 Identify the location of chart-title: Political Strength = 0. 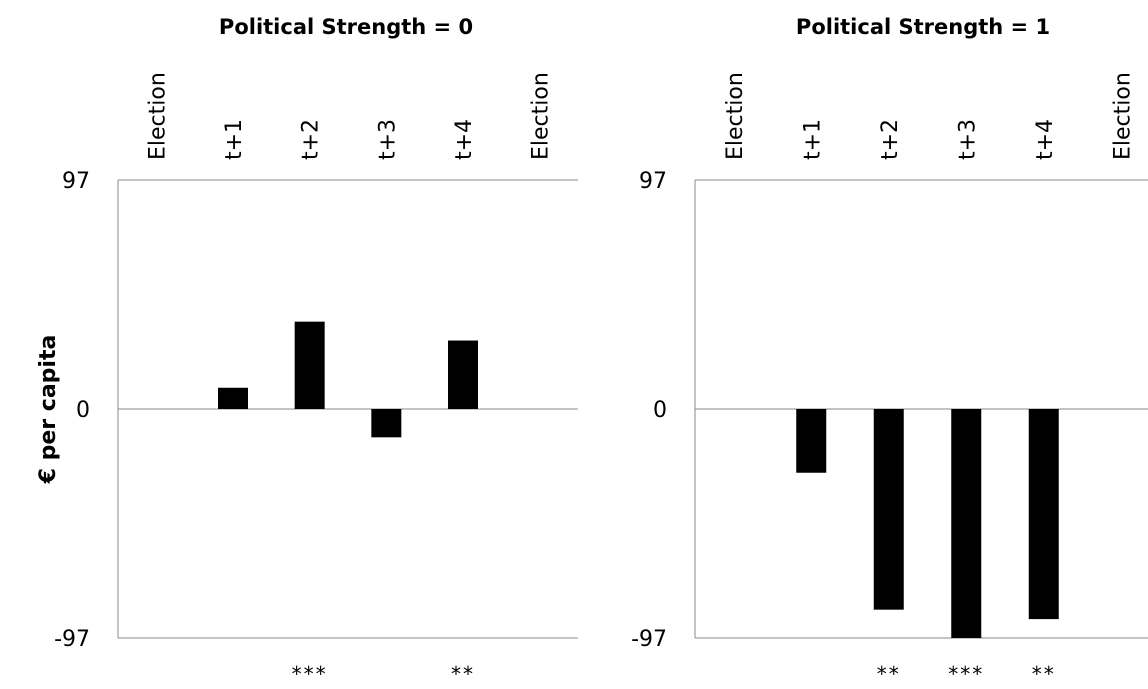
(346, 27).